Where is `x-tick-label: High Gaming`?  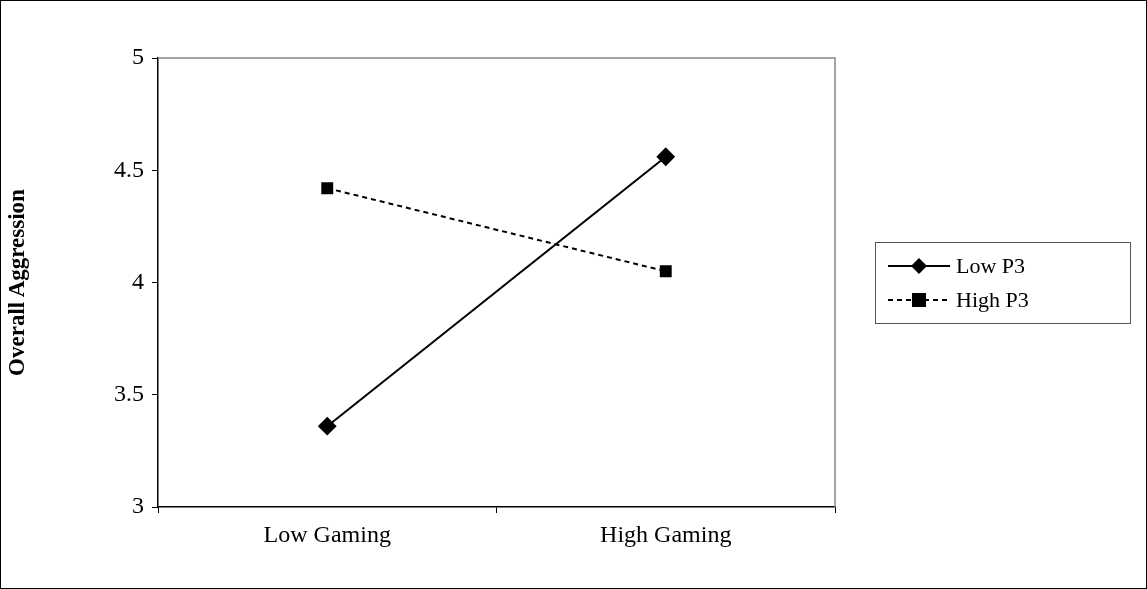 x-tick-label: High Gaming is located at coordinates (666, 533).